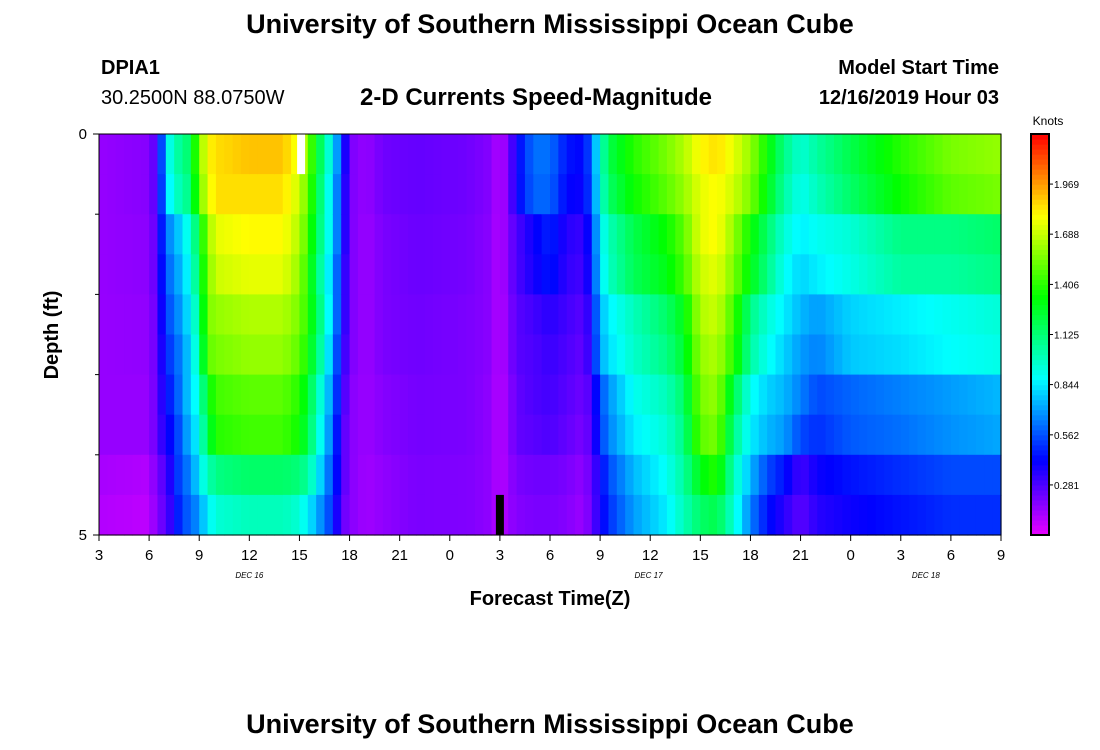 Image resolution: width=1100 pixels, height=750 pixels. Describe the element at coordinates (1066, 386) in the screenshot. I see `colorbar-tick-label: 0.844` at that location.